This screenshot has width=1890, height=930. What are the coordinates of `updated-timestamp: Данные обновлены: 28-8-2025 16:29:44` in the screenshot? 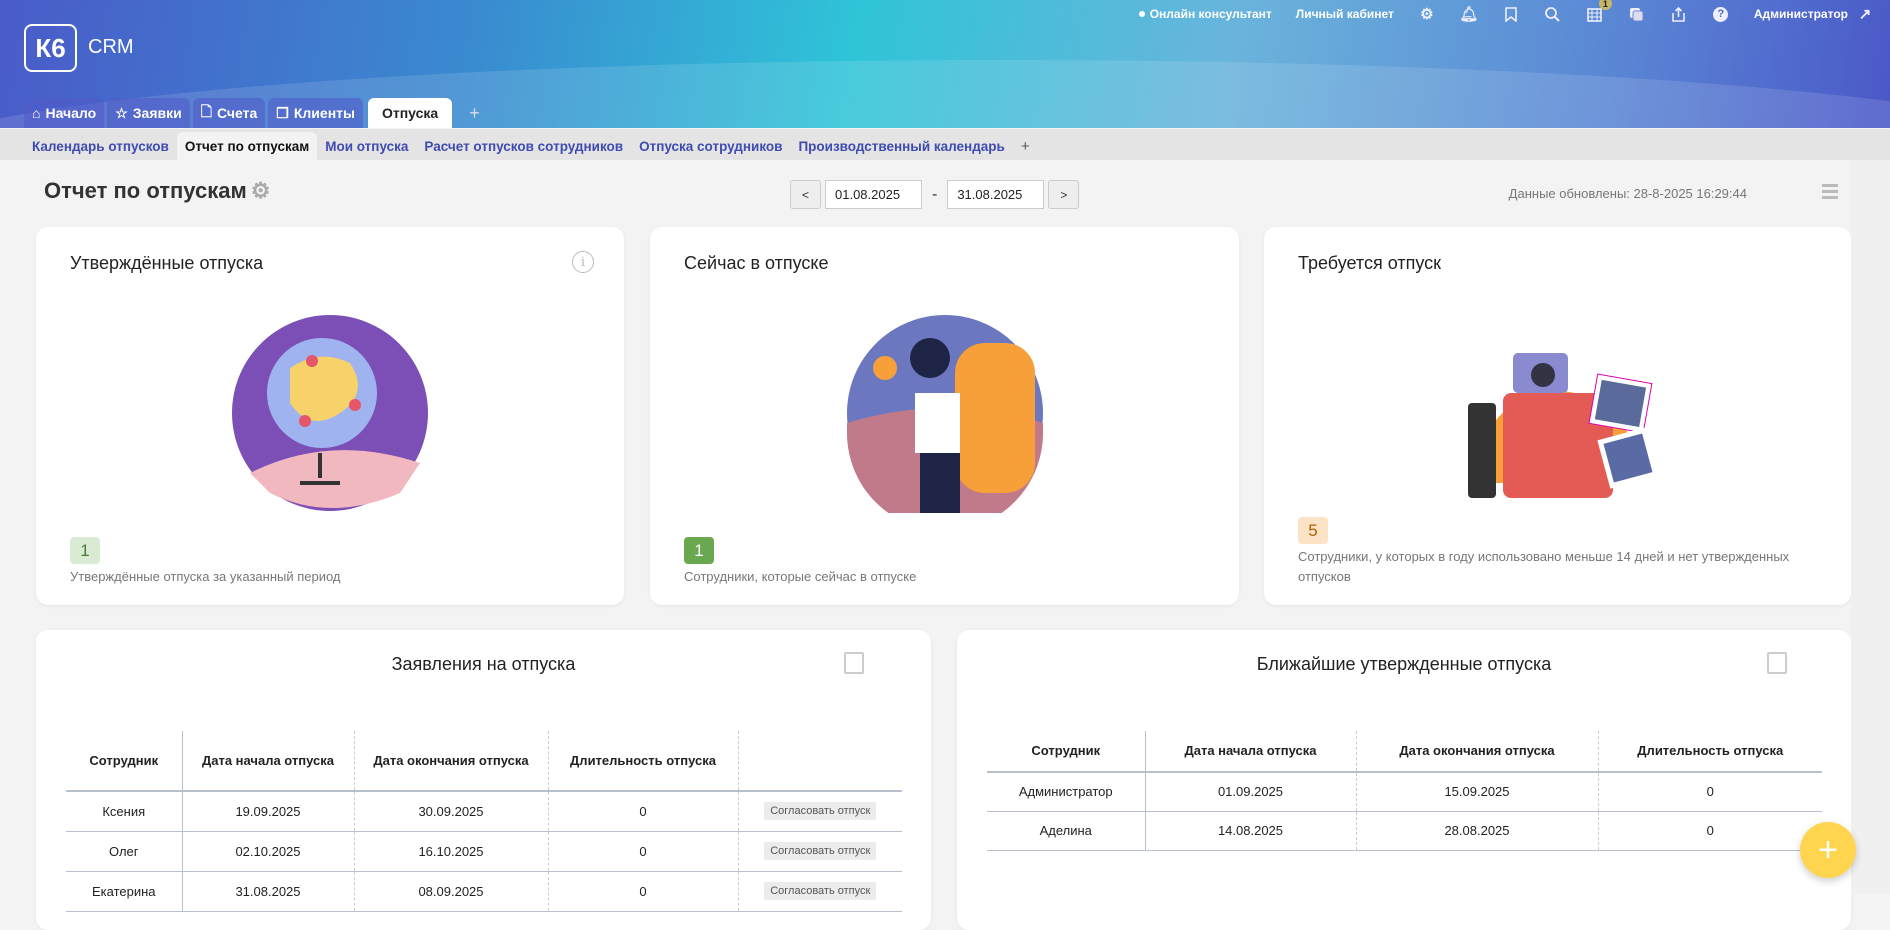 It's located at (1627, 193).